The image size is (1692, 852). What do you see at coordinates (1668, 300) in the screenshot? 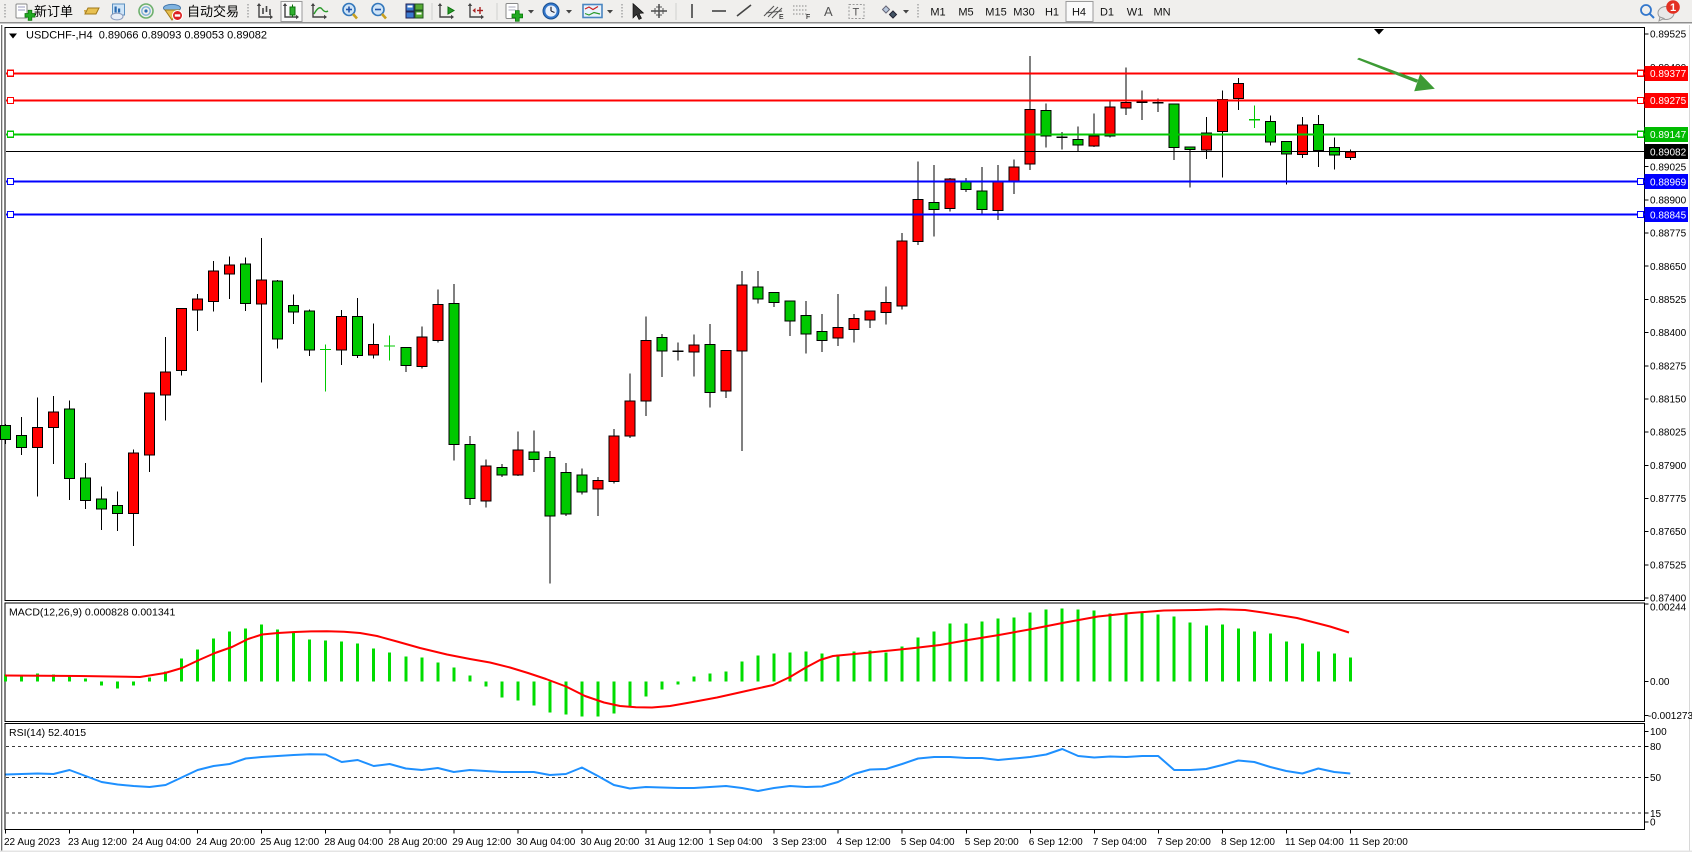
I see `svg-text: 0.88525` at bounding box center [1668, 300].